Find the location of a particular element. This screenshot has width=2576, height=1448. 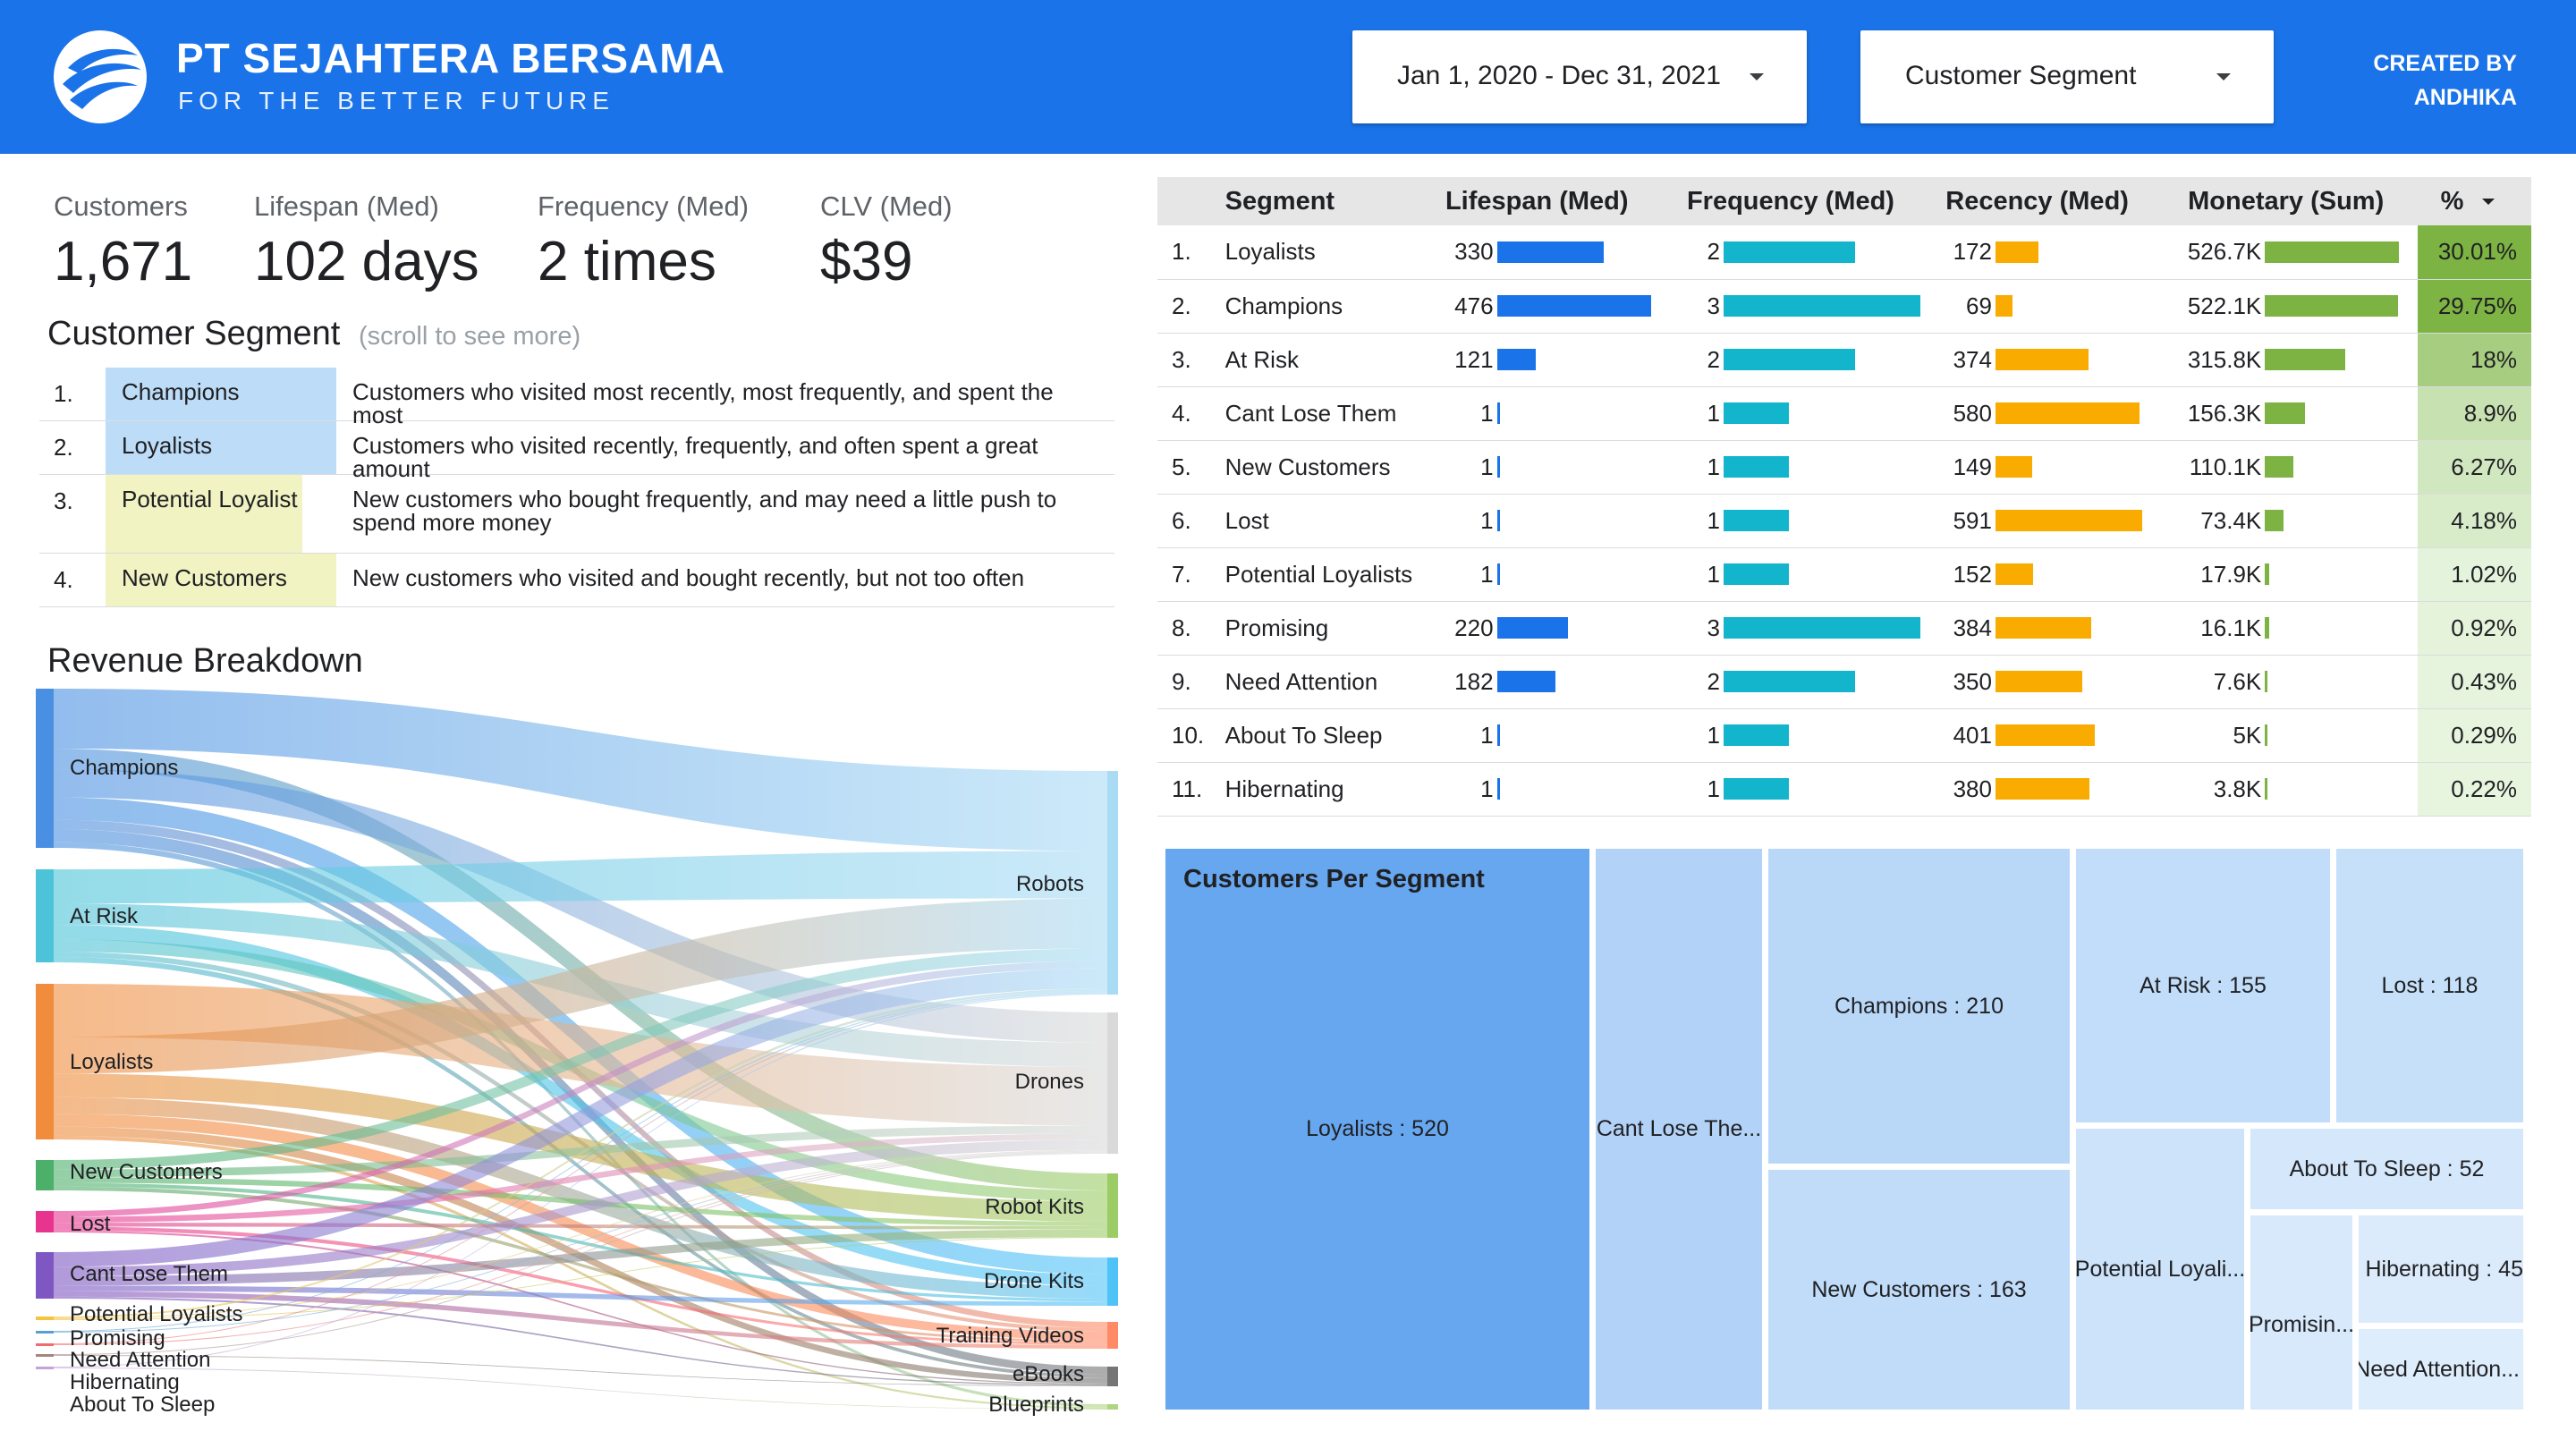

table-row: 8. Promising 220 3 384 16.1K 0.92% is located at coordinates (1844, 628).